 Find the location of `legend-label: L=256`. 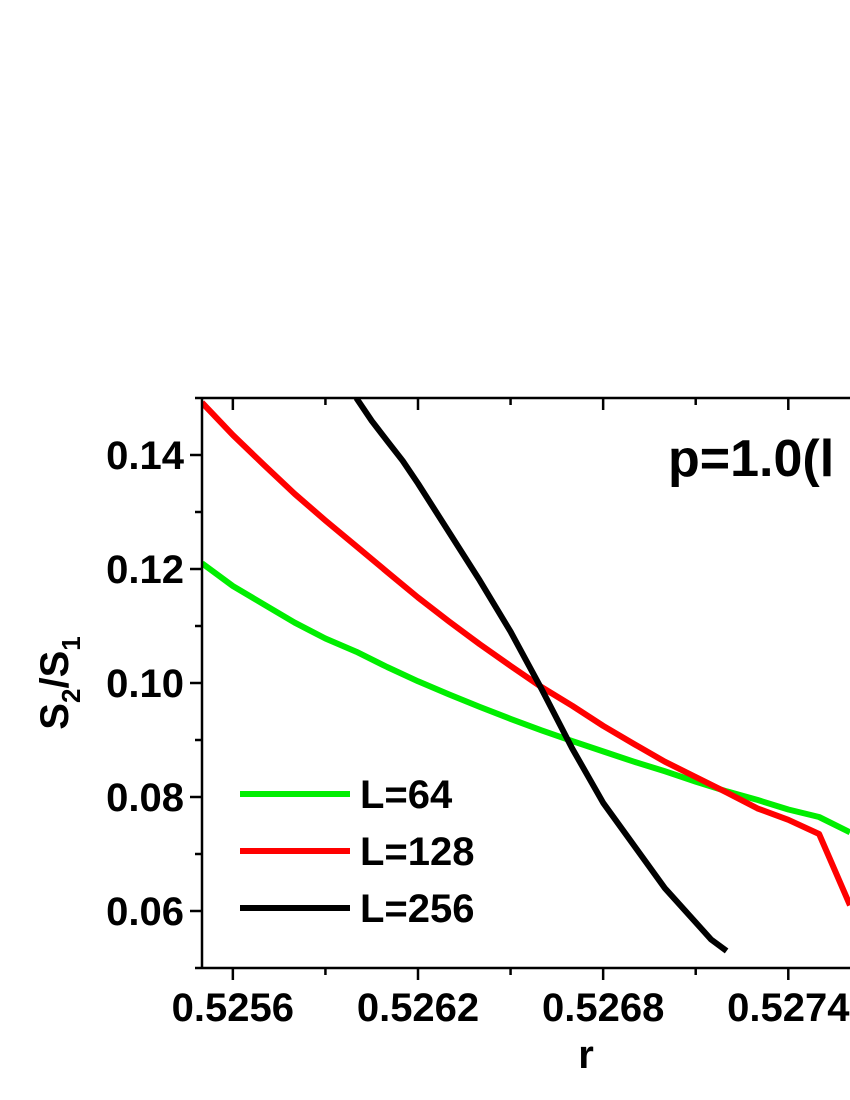

legend-label: L=256 is located at coordinates (417, 909).